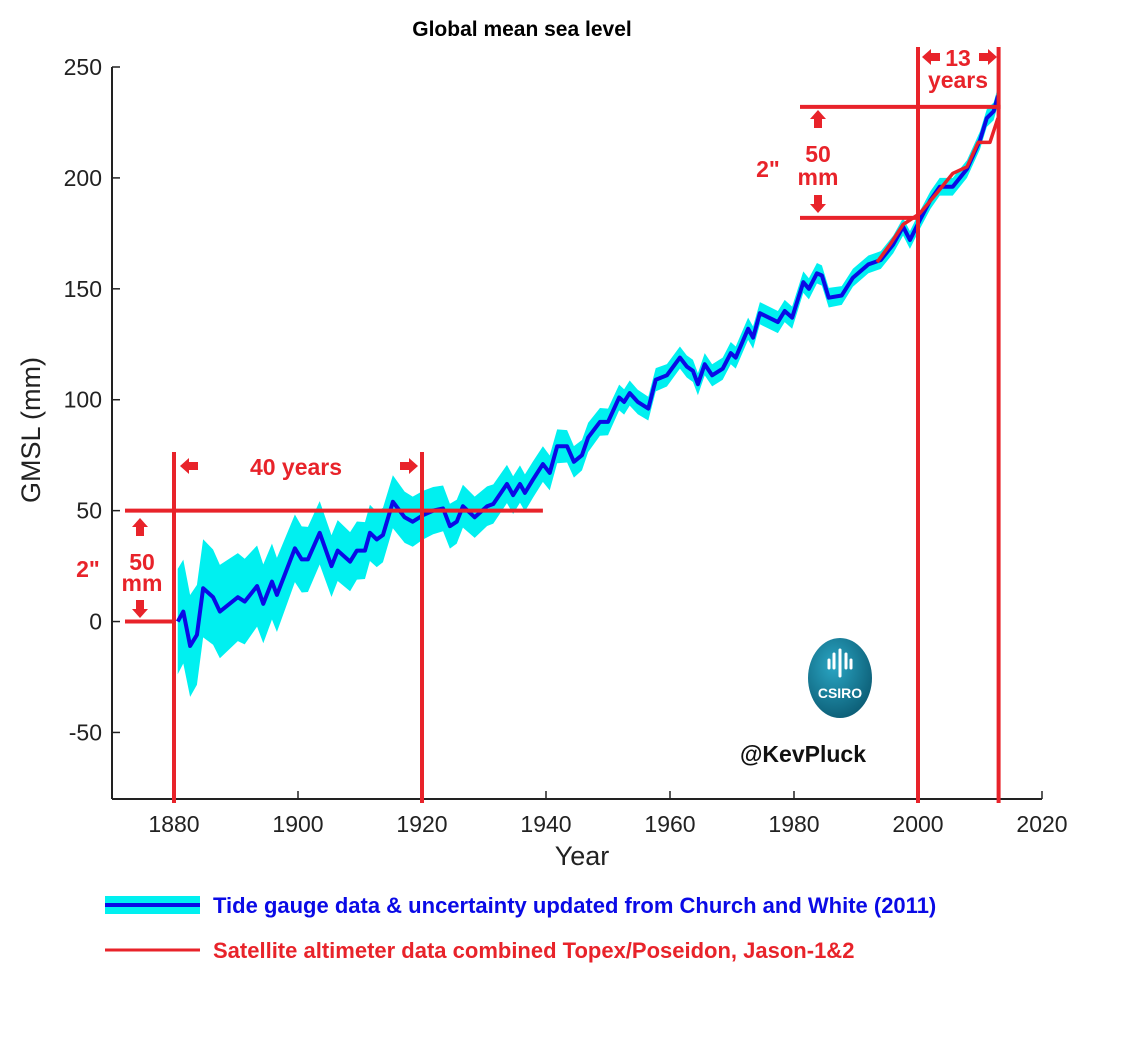  What do you see at coordinates (83, 67) in the screenshot?
I see `y-tick-label: 250` at bounding box center [83, 67].